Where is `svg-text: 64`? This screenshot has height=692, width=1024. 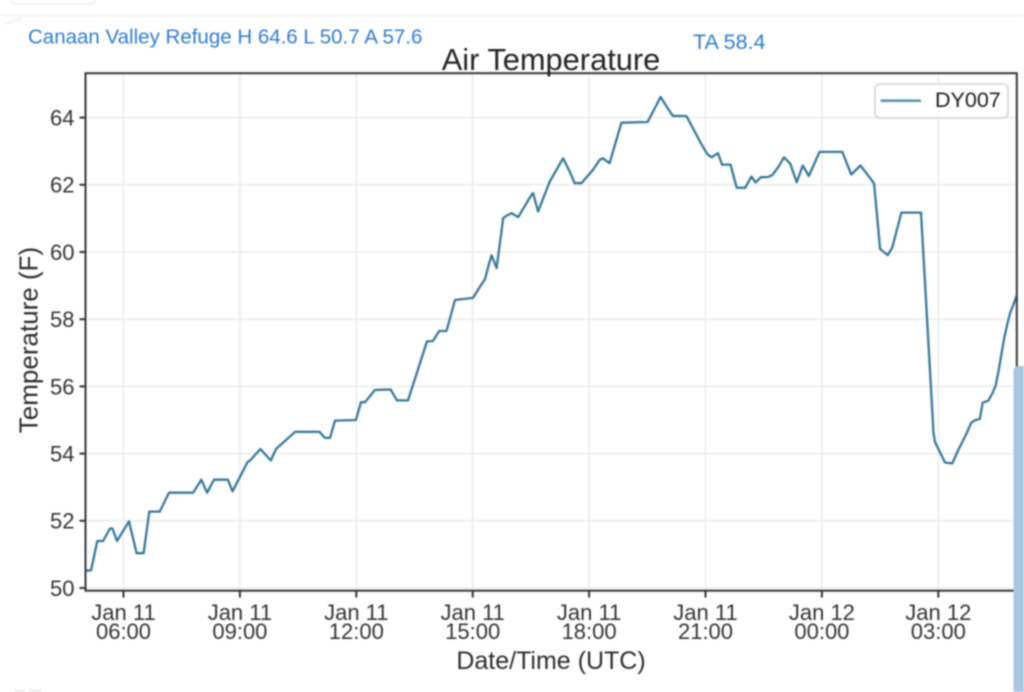
svg-text: 64 is located at coordinates (62, 118).